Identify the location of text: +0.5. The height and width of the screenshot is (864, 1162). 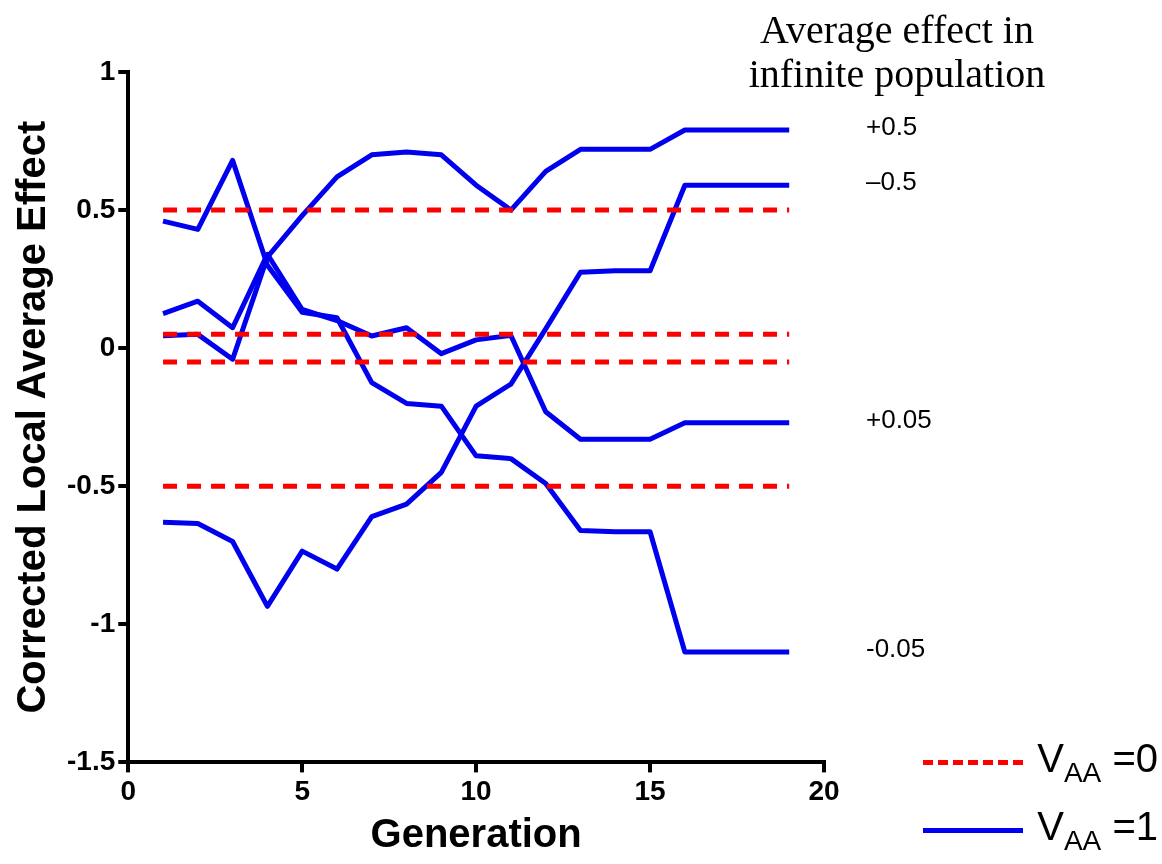
(892, 126).